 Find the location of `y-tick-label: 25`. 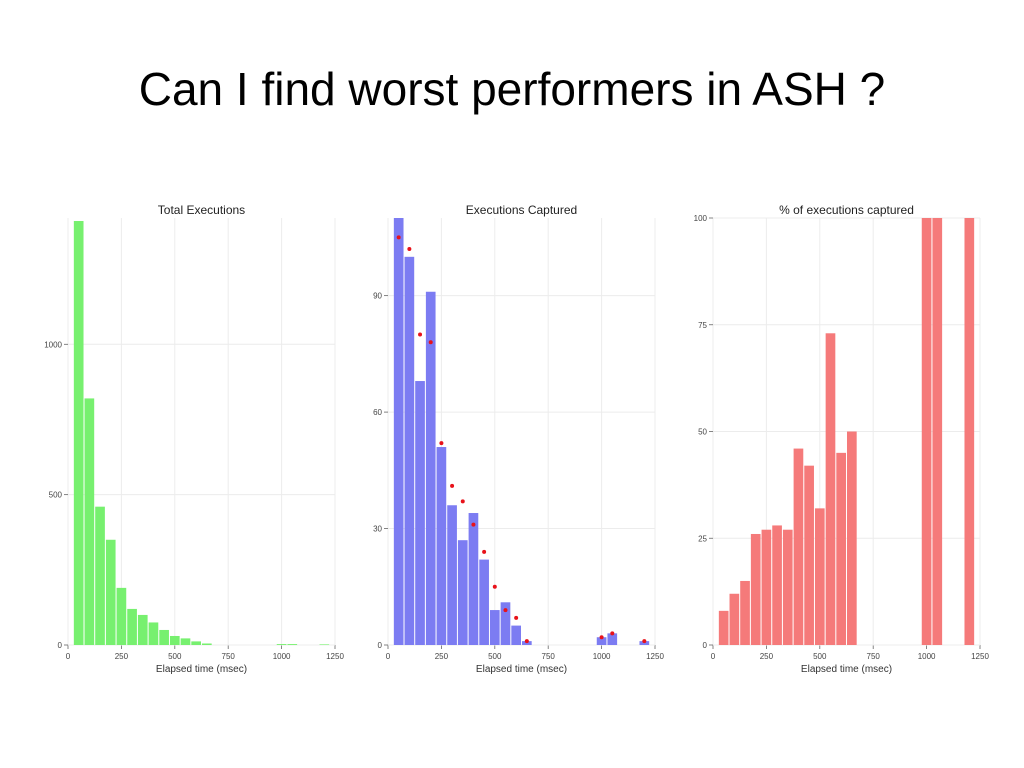

y-tick-label: 25 is located at coordinates (702, 538).